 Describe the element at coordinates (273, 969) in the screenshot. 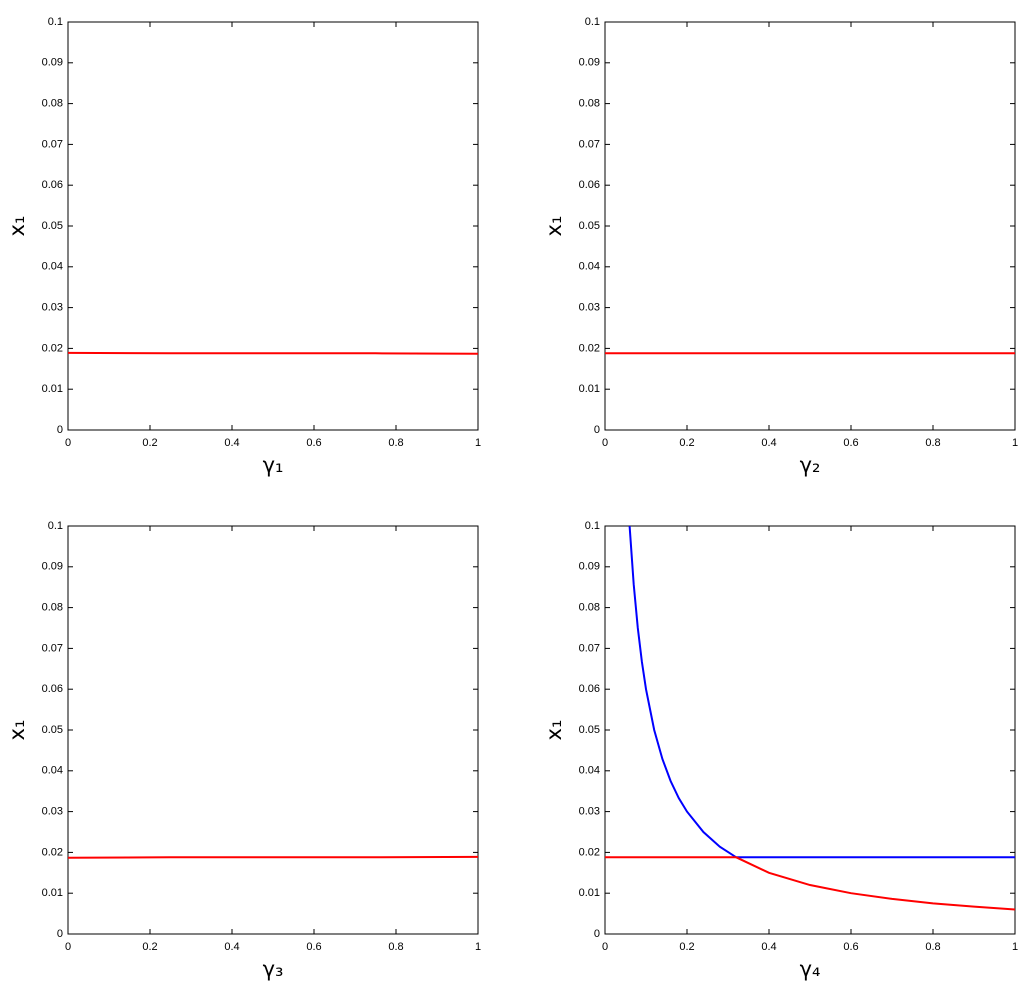

I see `x-axis-label: γ₃` at that location.